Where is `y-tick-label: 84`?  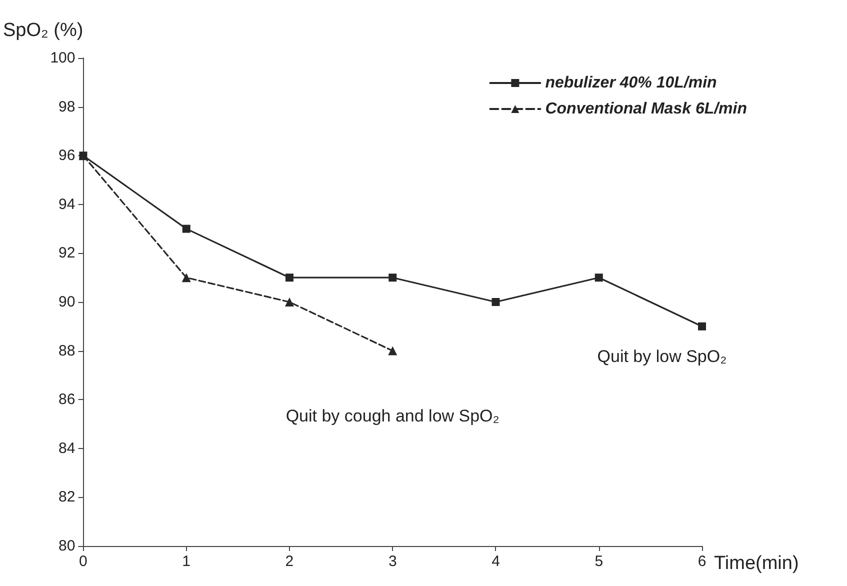 y-tick-label: 84 is located at coordinates (67, 448).